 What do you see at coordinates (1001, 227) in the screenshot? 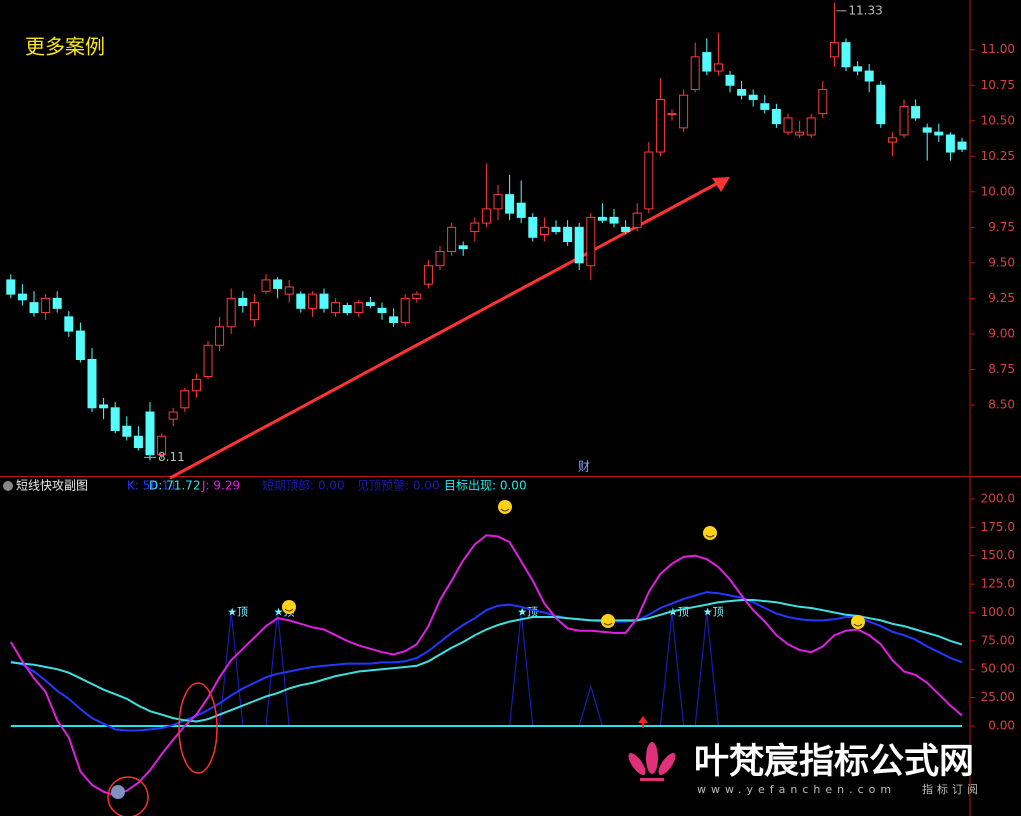
I see `y-tick-label: 9.75` at bounding box center [1001, 227].